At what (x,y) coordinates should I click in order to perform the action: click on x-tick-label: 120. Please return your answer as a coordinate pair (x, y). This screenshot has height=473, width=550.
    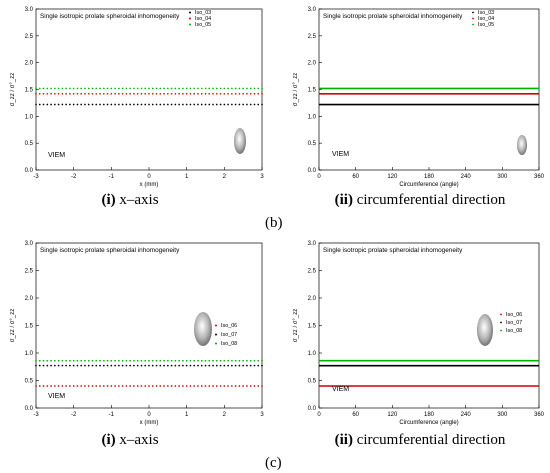
    Looking at the image, I should click on (392, 415).